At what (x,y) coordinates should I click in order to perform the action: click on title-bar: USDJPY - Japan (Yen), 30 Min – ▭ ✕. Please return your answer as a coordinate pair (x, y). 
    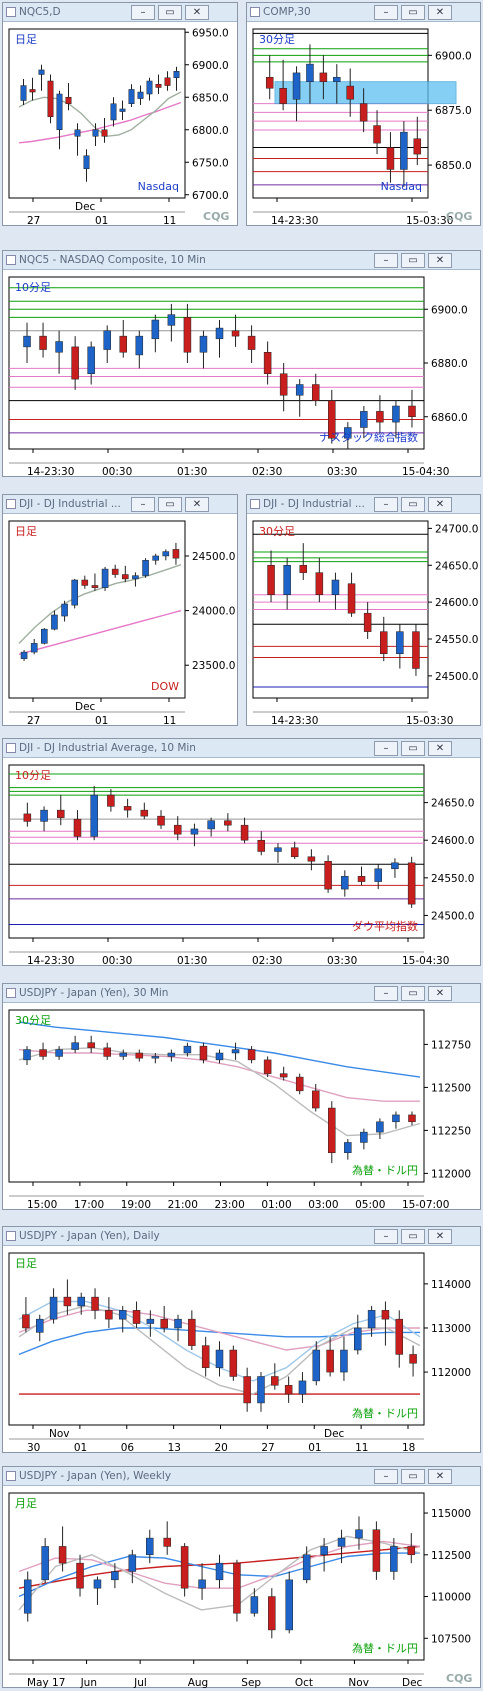
    Looking at the image, I should click on (241, 993).